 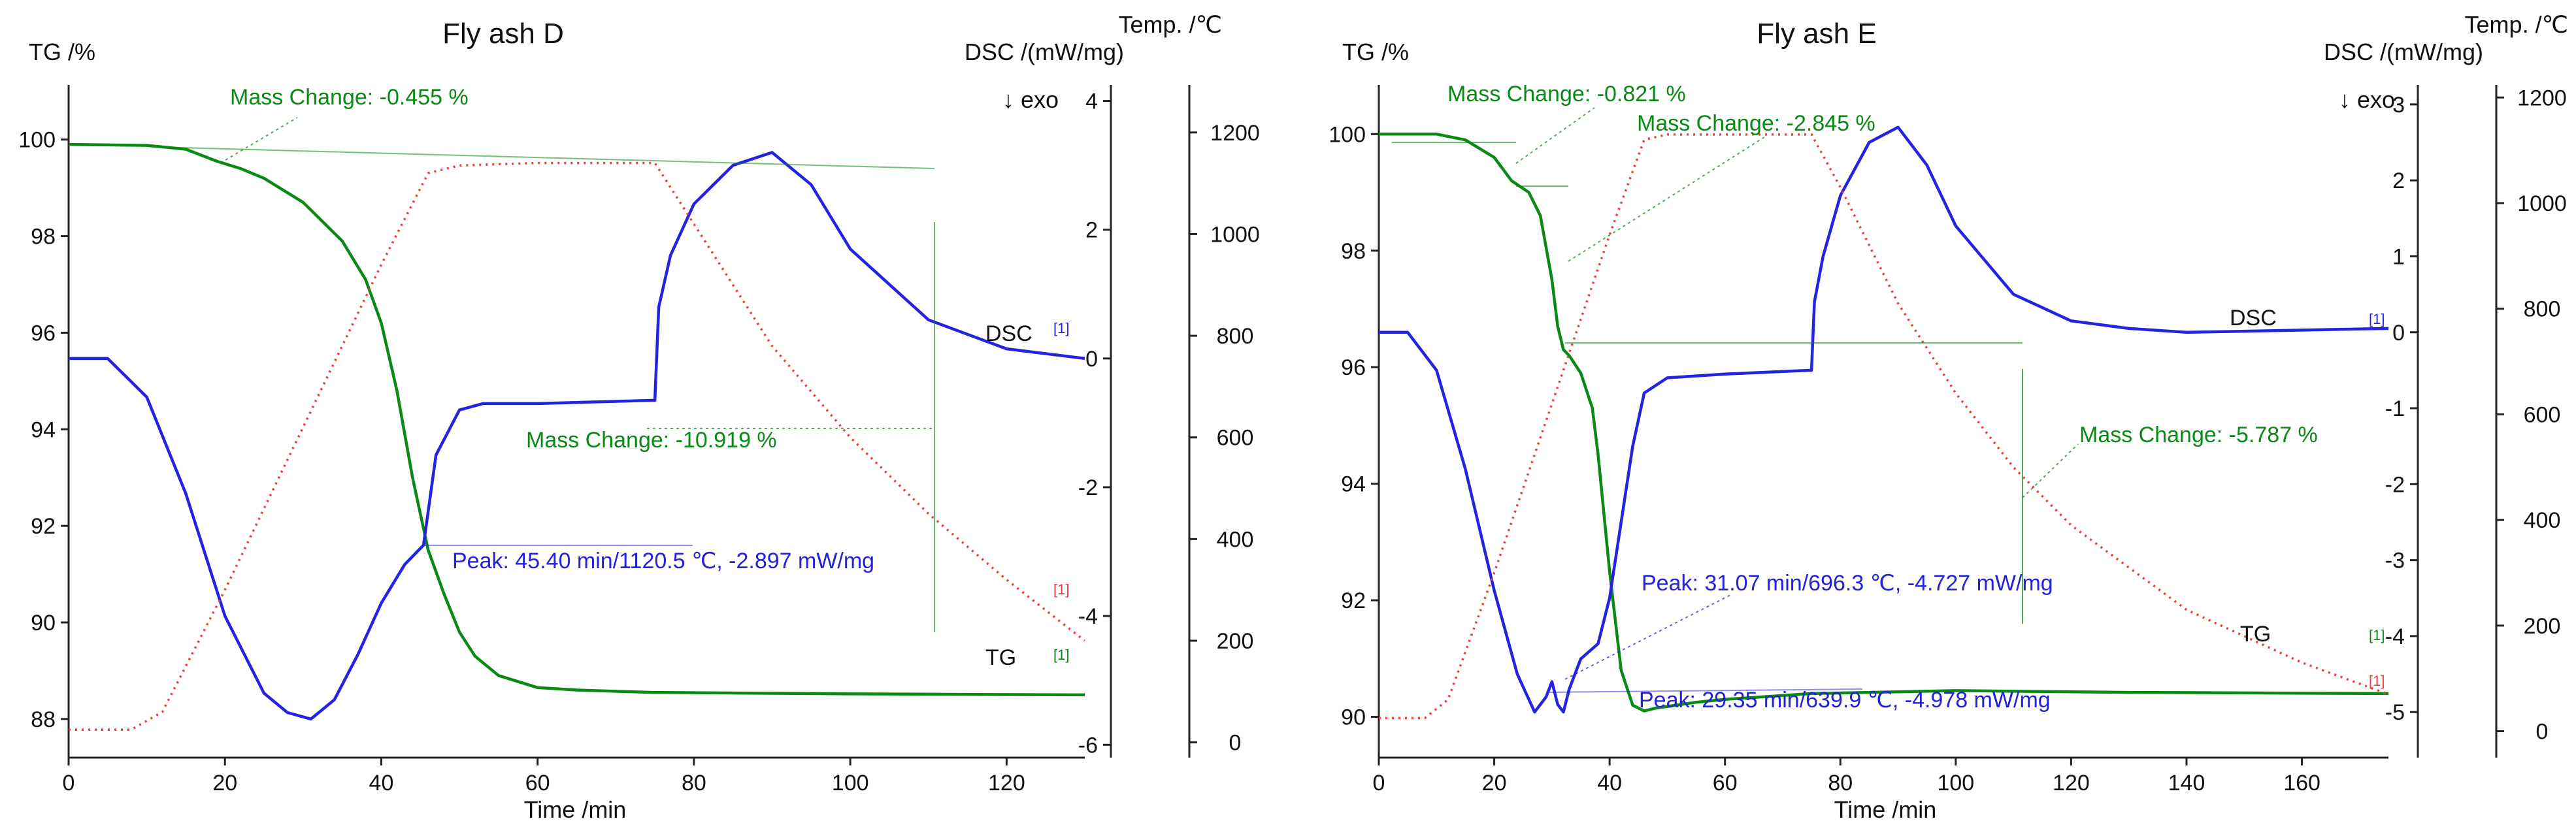 I want to click on dsc-tick-label: -6, so click(x=1088, y=745).